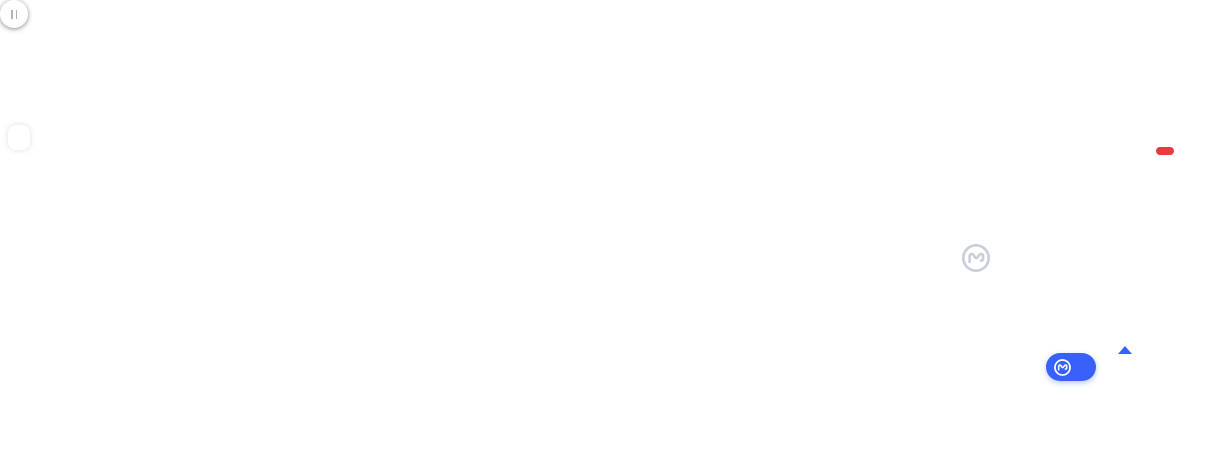 The width and height of the screenshot is (1211, 474). Describe the element at coordinates (19, 137) in the screenshot. I see `baseline-price-label` at that location.